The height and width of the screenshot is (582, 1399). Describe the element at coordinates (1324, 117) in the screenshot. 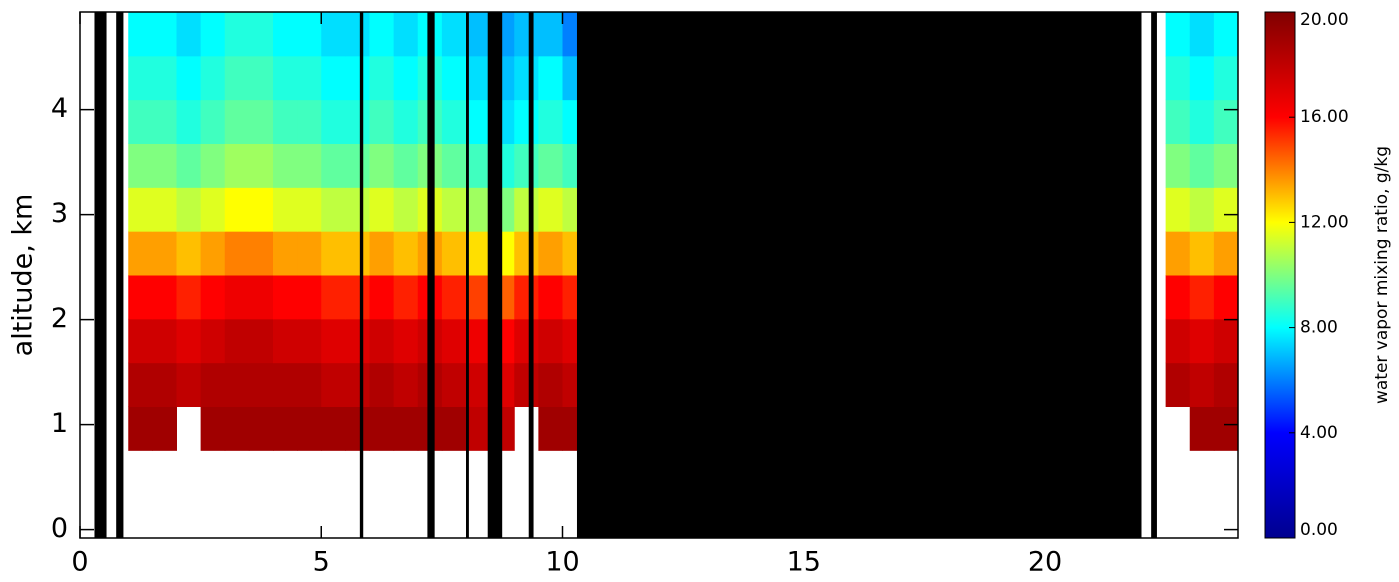

I see `colorbar-tick-label: 16.00` at that location.